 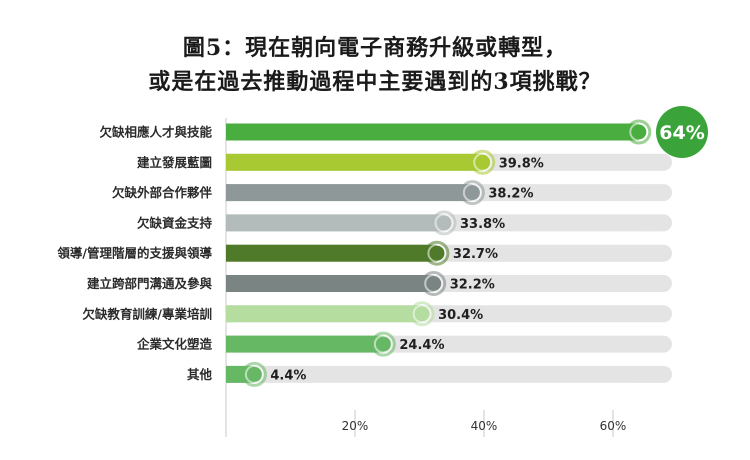 What do you see at coordinates (355, 426) in the screenshot?
I see `x-tick-label: 20%` at bounding box center [355, 426].